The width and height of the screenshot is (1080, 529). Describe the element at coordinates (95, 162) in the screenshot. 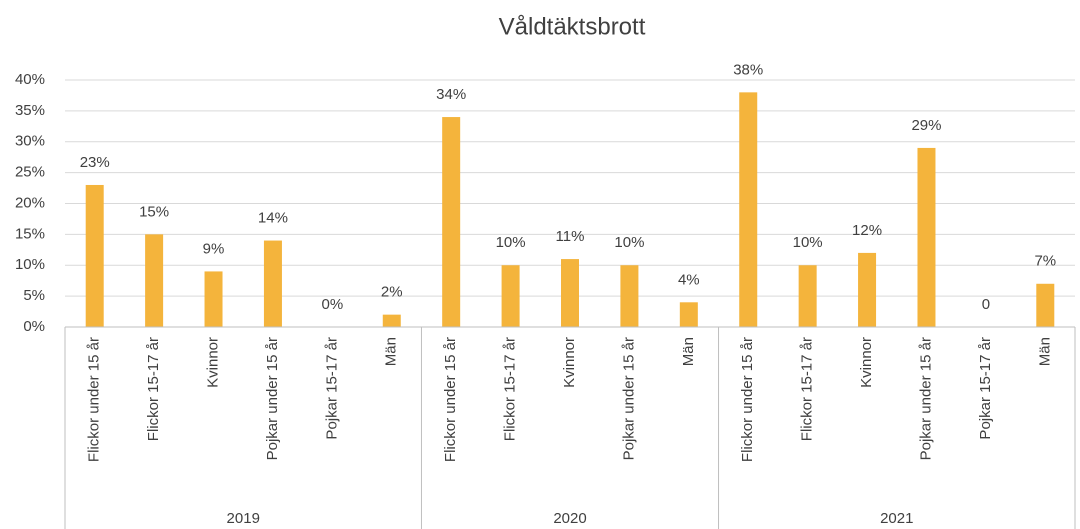

I see `data-label: 23%` at that location.